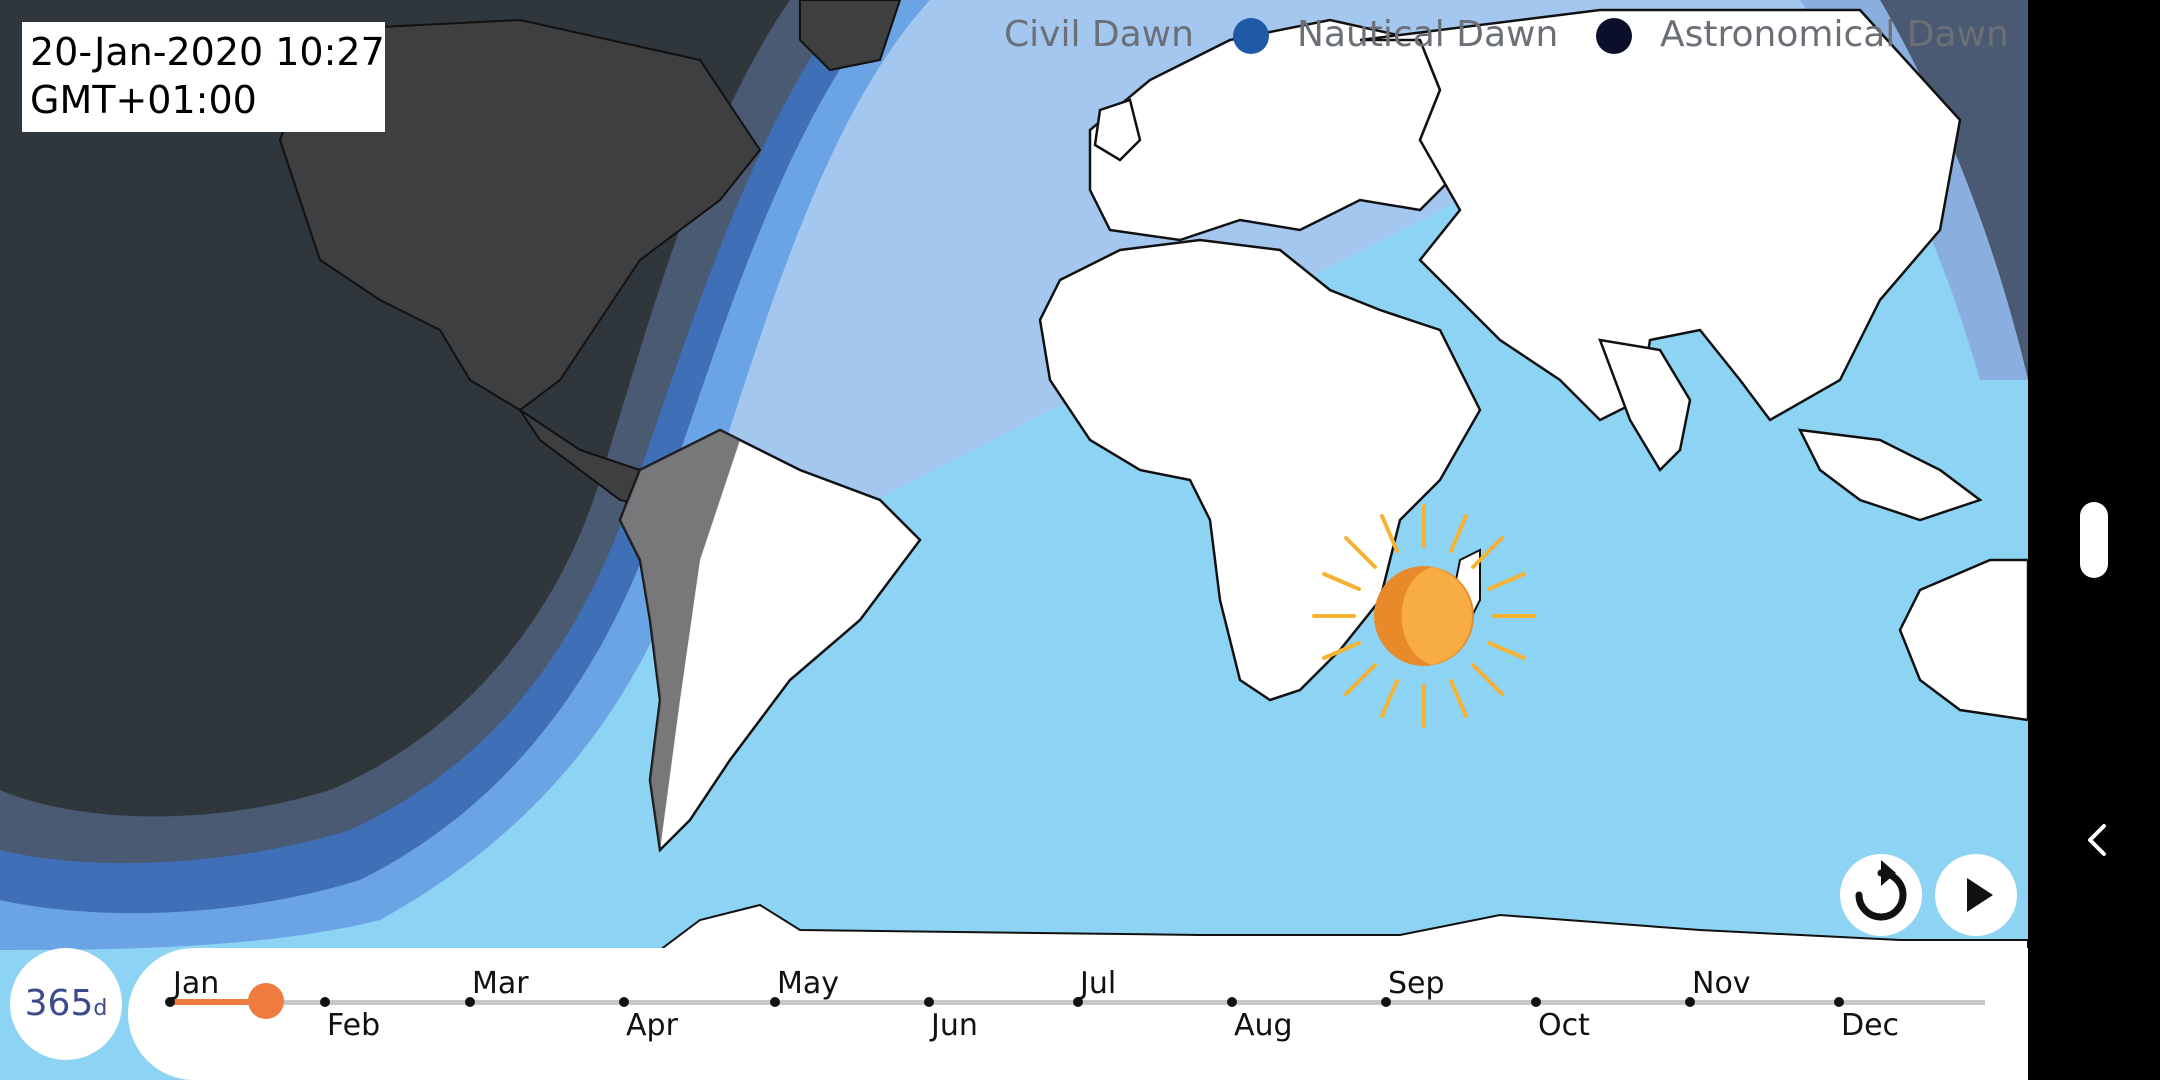 This screenshot has height=1080, width=2160. What do you see at coordinates (1954, 190) in the screenshot?
I see `twilight-band-east` at bounding box center [1954, 190].